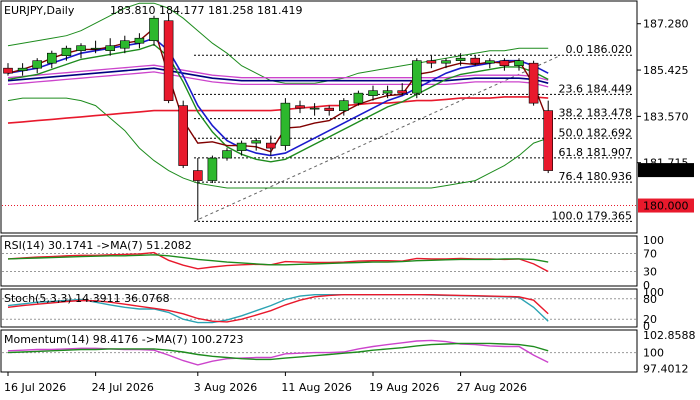 This screenshot has height=400, width=700. What do you see at coordinates (666, 70) in the screenshot?
I see `price-tick-label: 185.425` at bounding box center [666, 70].